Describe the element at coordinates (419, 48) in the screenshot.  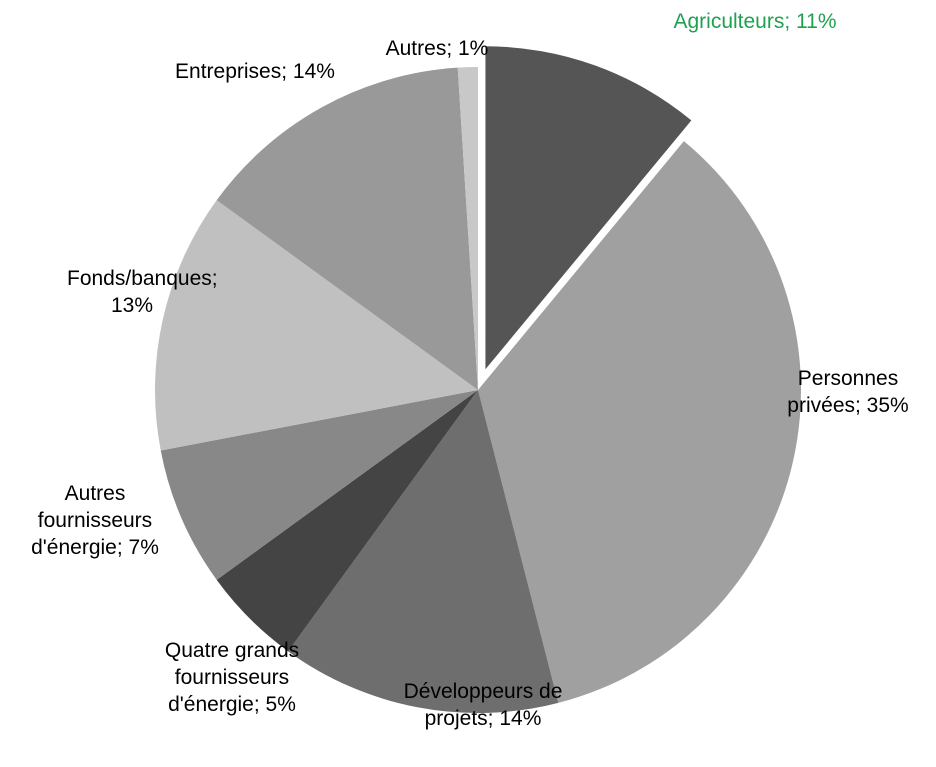
I see `category-label: Autres;` at that location.